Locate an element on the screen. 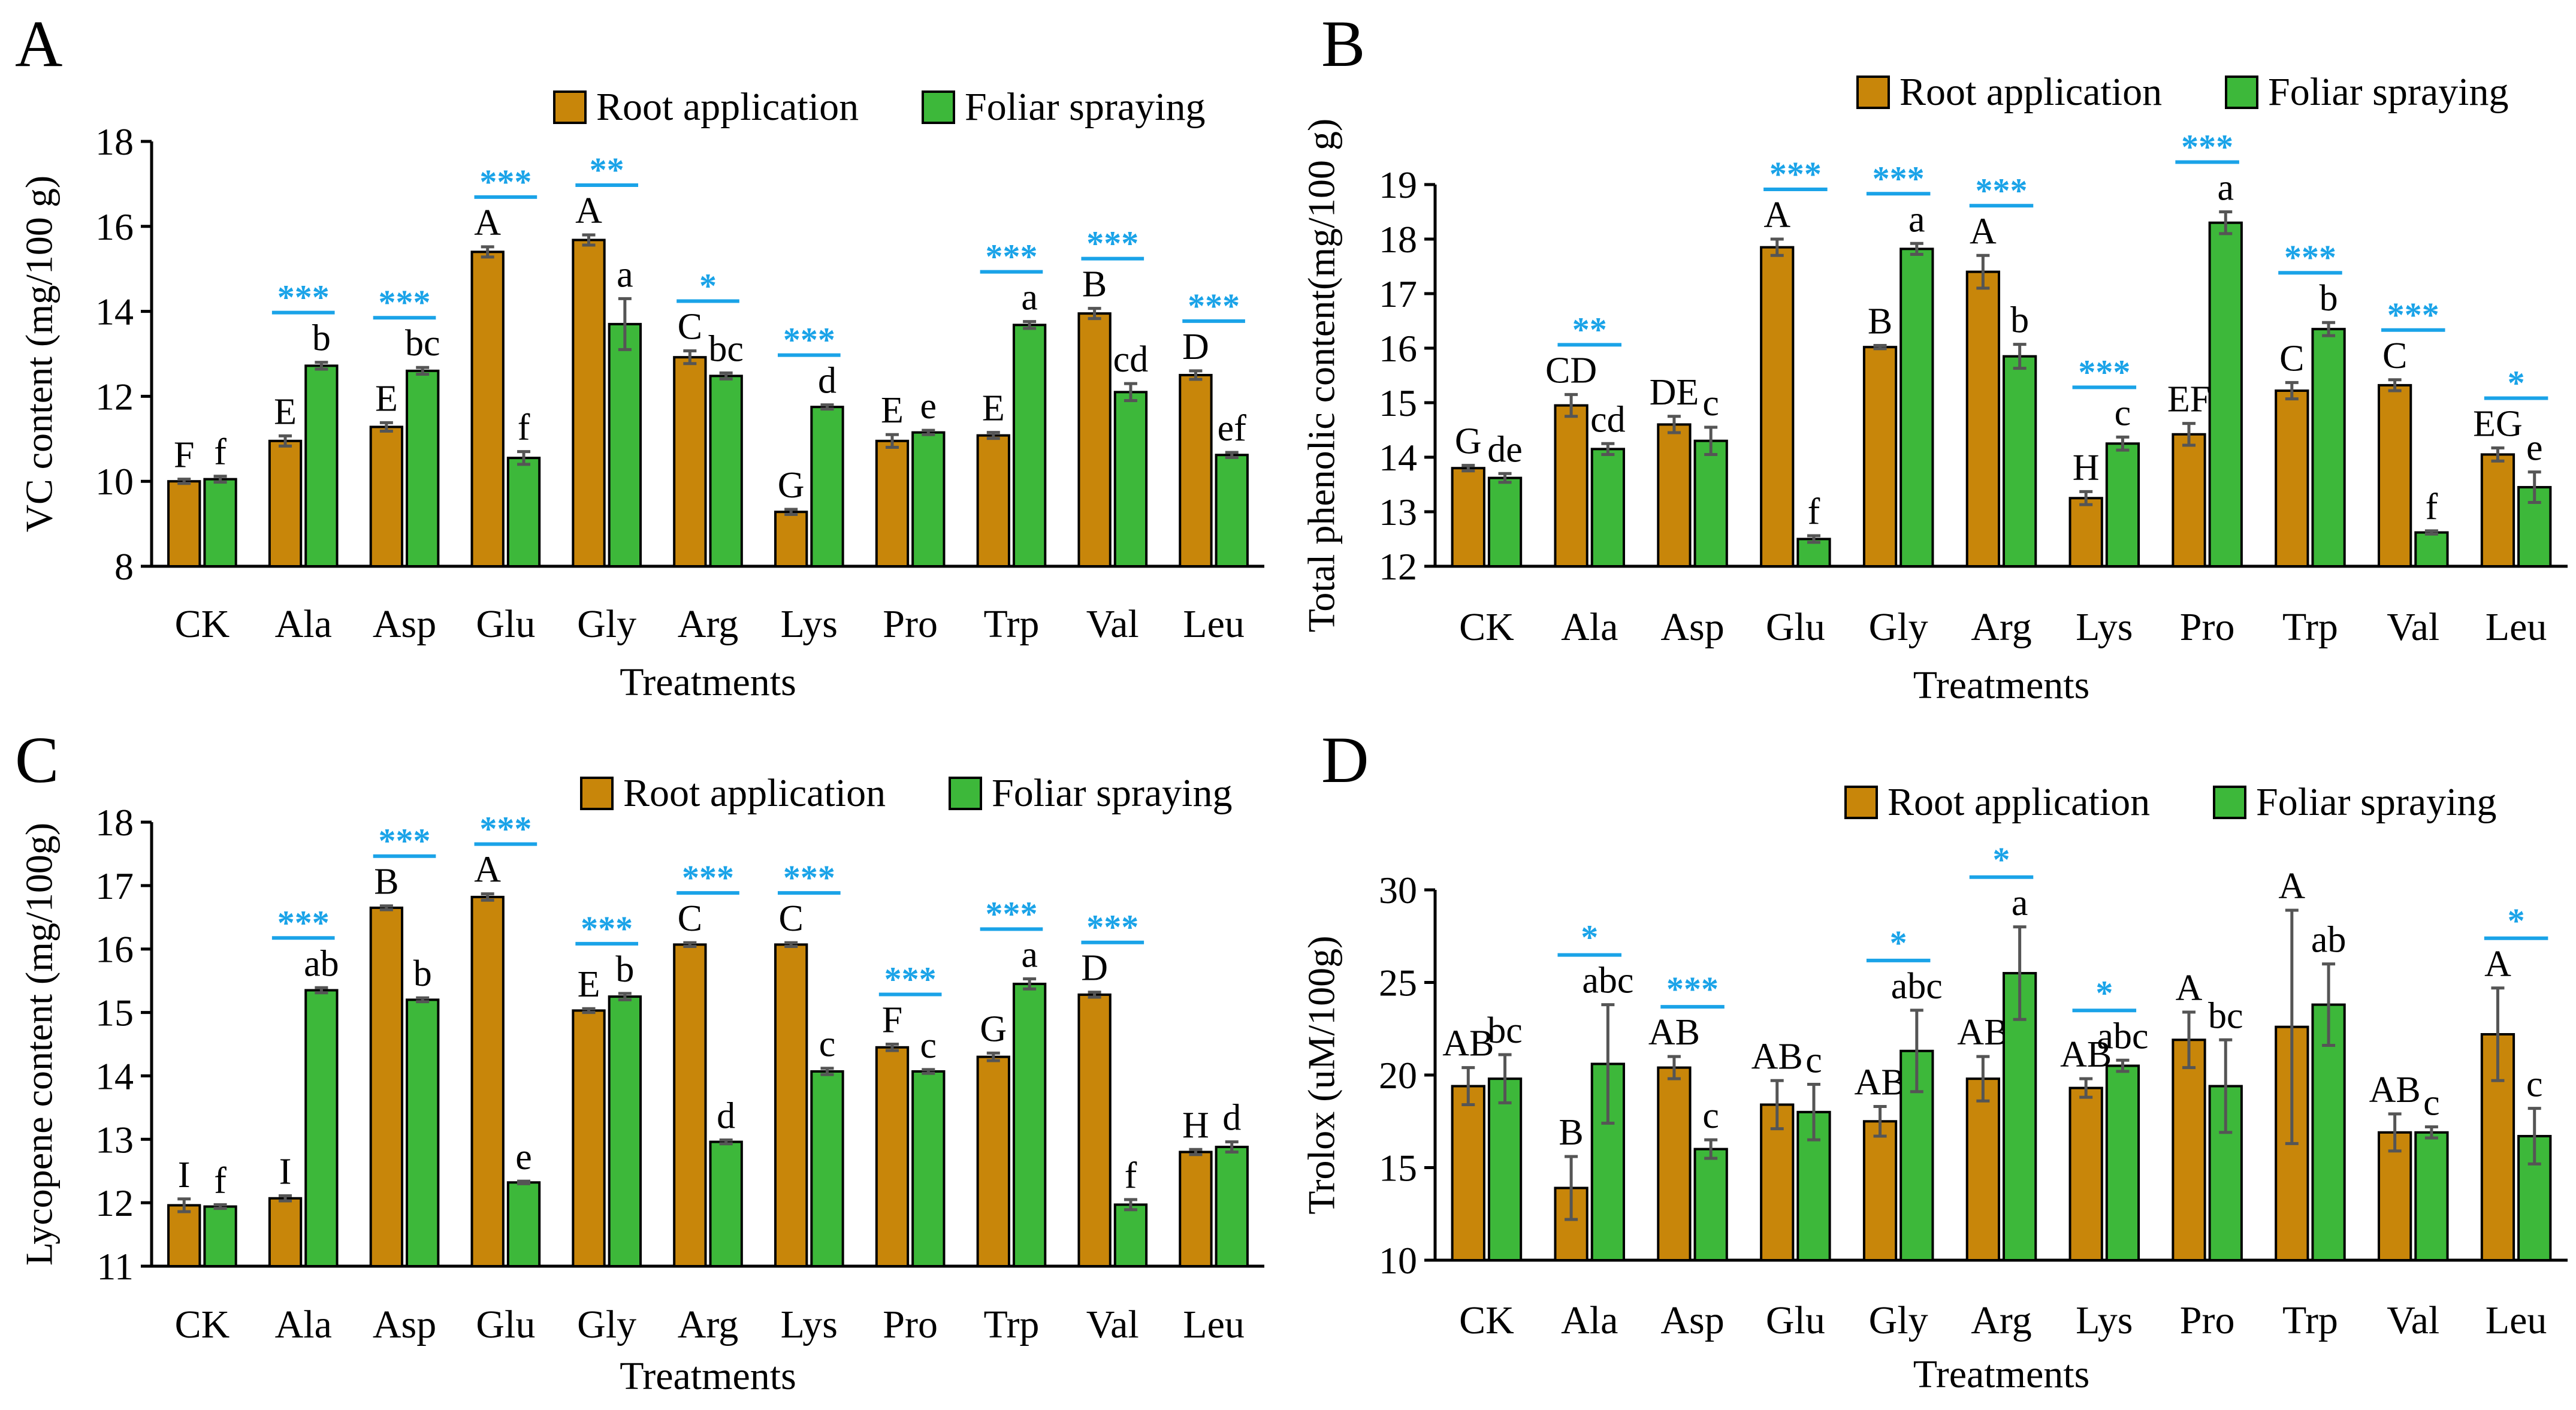  bar-root-arg is located at coordinates (690, 461).